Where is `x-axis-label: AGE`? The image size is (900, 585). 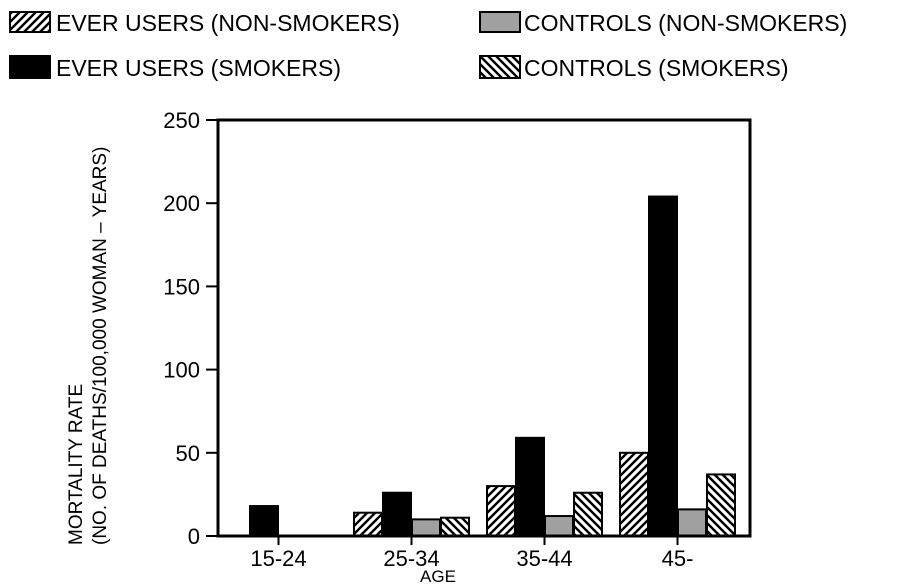 x-axis-label: AGE is located at coordinates (438, 576).